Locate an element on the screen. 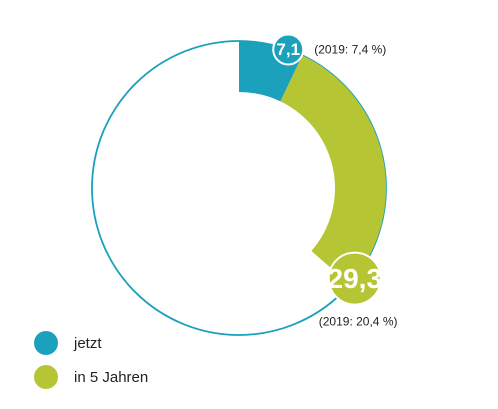  legend-item-jetzt: jetzt is located at coordinates (91, 343).